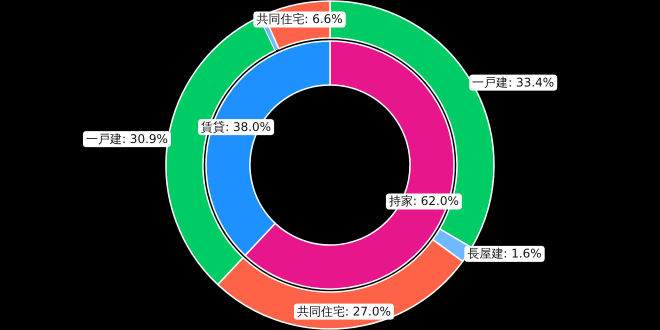 The width and height of the screenshot is (660, 330). I want to click on data-label: : 30.9%, so click(145, 139).